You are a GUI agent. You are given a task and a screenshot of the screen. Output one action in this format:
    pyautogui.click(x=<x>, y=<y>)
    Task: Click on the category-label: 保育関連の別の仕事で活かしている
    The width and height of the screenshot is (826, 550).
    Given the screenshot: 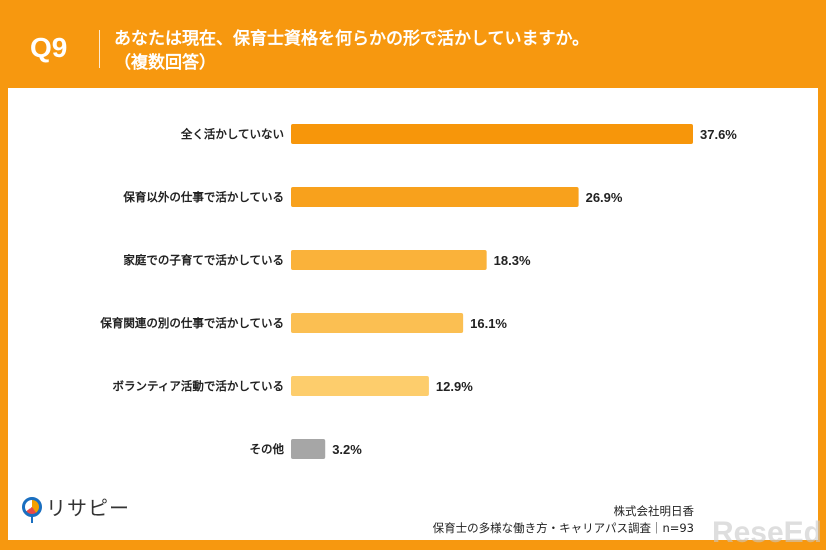 What is the action you would take?
    pyautogui.click(x=191, y=323)
    